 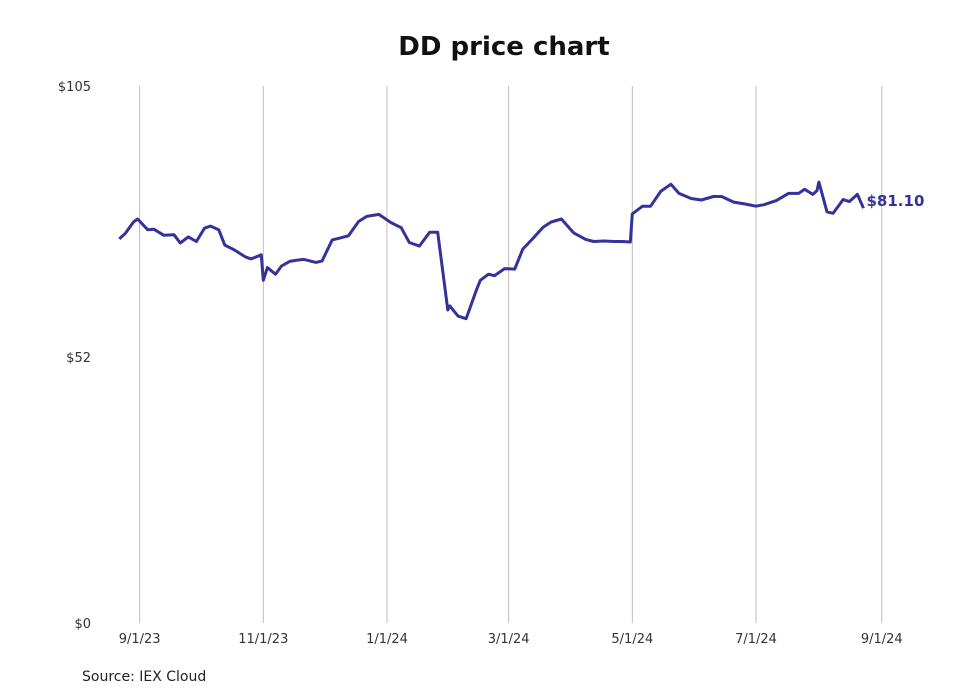 What do you see at coordinates (82, 624) in the screenshot?
I see `y-tick-label: $0` at bounding box center [82, 624].